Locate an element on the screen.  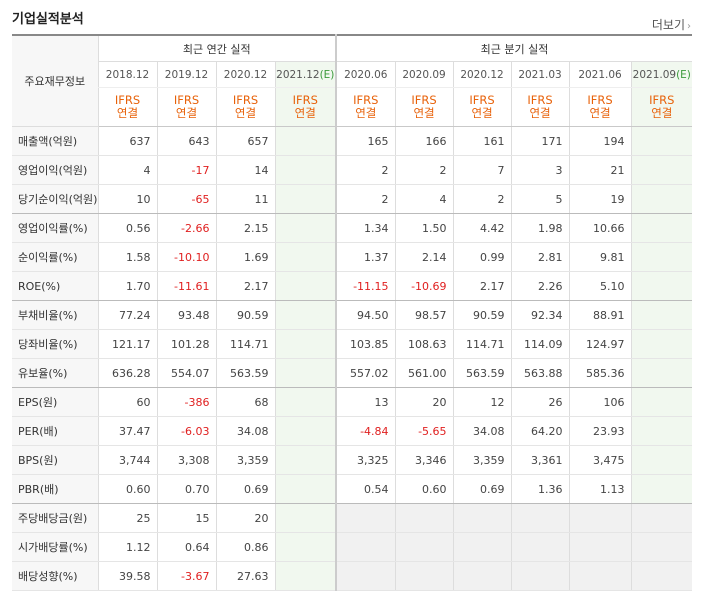
row-label: 시가배당률(%) is located at coordinates (55, 547).